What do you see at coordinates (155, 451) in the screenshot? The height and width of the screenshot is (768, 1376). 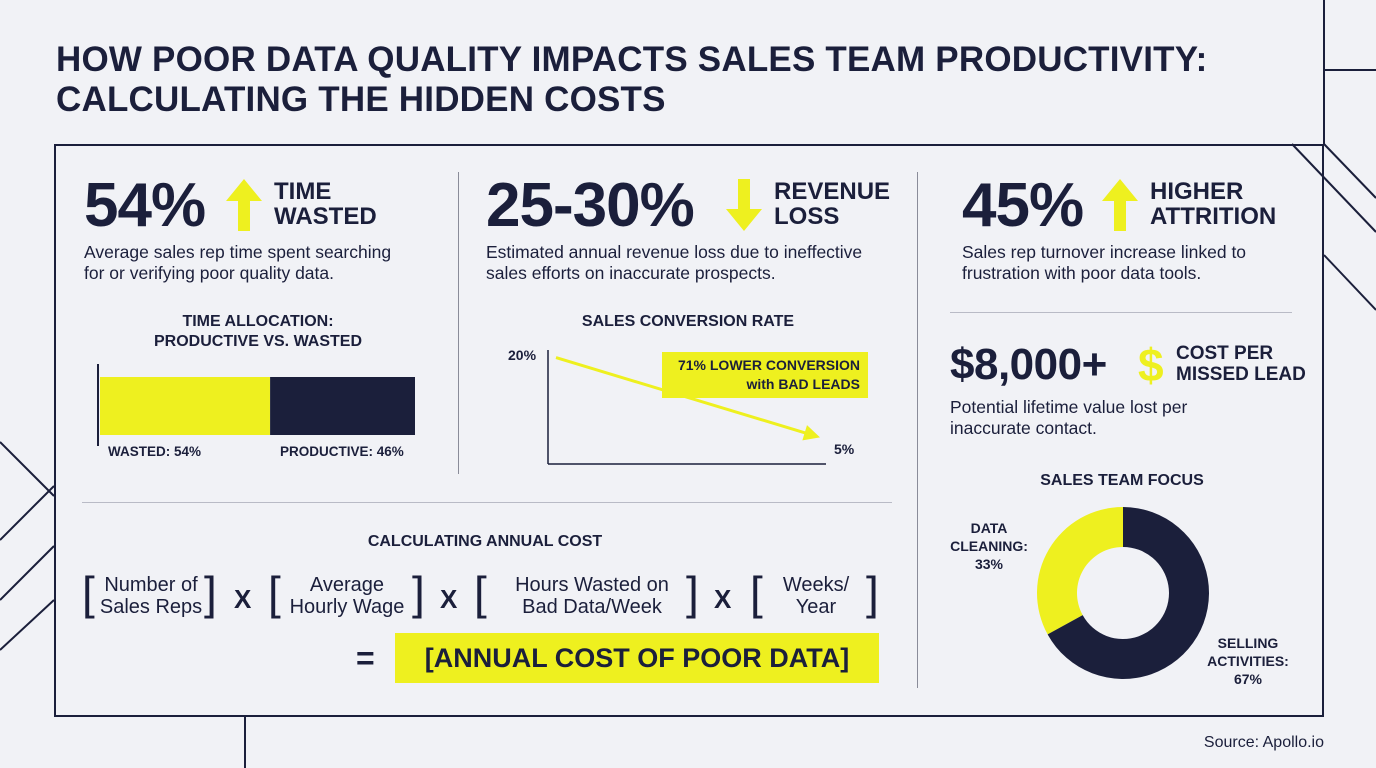 I see `label-wasted: WASTED: 54%` at bounding box center [155, 451].